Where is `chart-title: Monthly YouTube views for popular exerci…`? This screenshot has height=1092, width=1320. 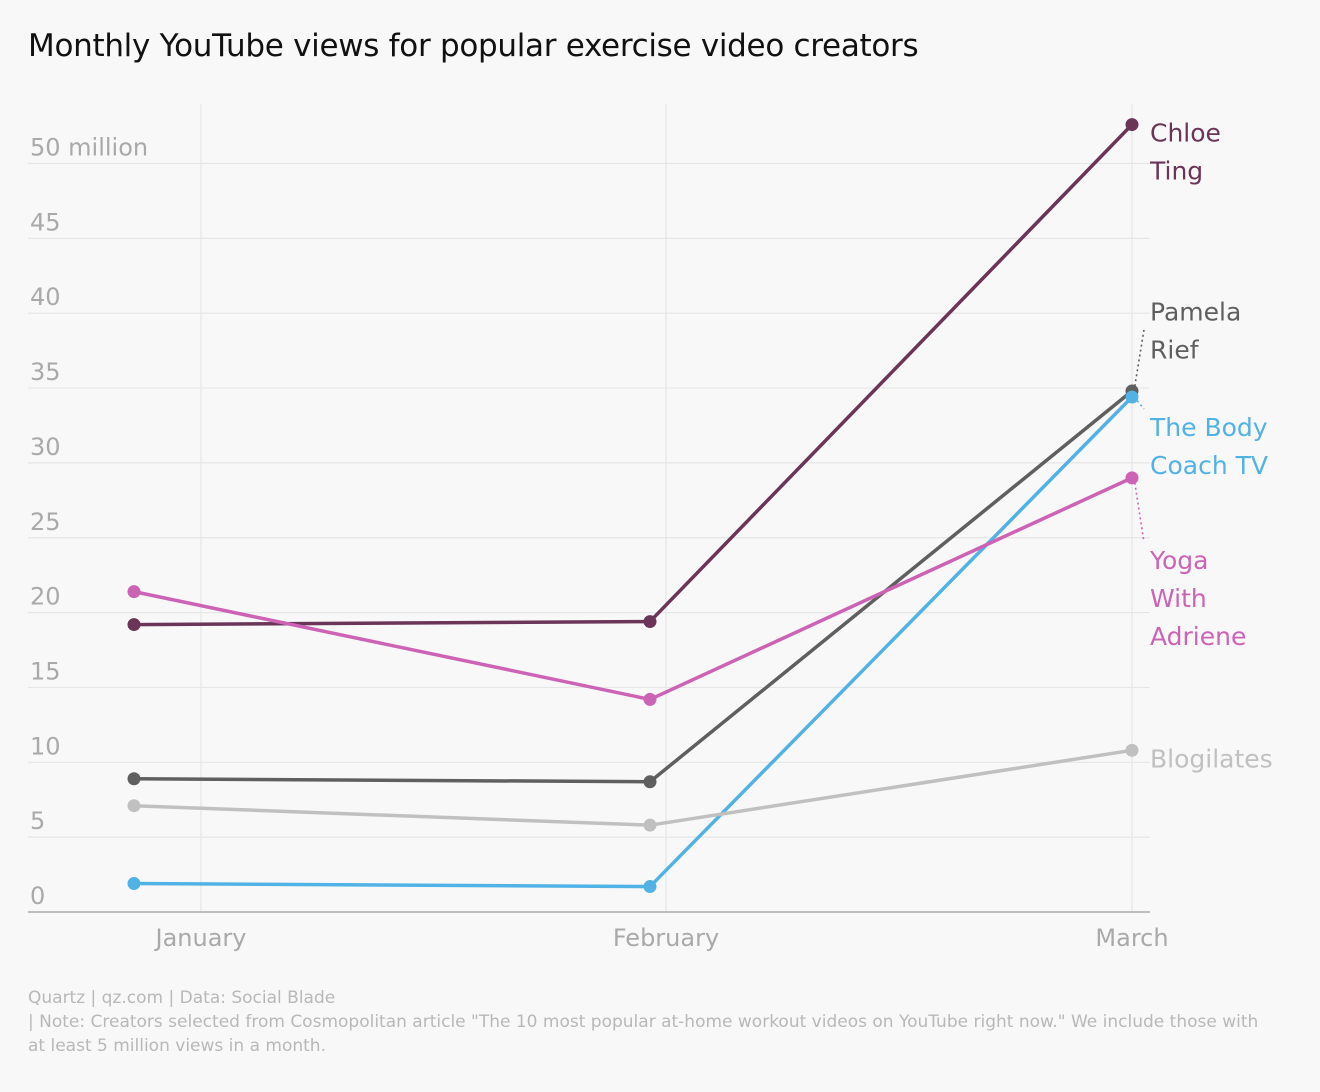 chart-title: Monthly YouTube views for popular exerci… is located at coordinates (473, 46).